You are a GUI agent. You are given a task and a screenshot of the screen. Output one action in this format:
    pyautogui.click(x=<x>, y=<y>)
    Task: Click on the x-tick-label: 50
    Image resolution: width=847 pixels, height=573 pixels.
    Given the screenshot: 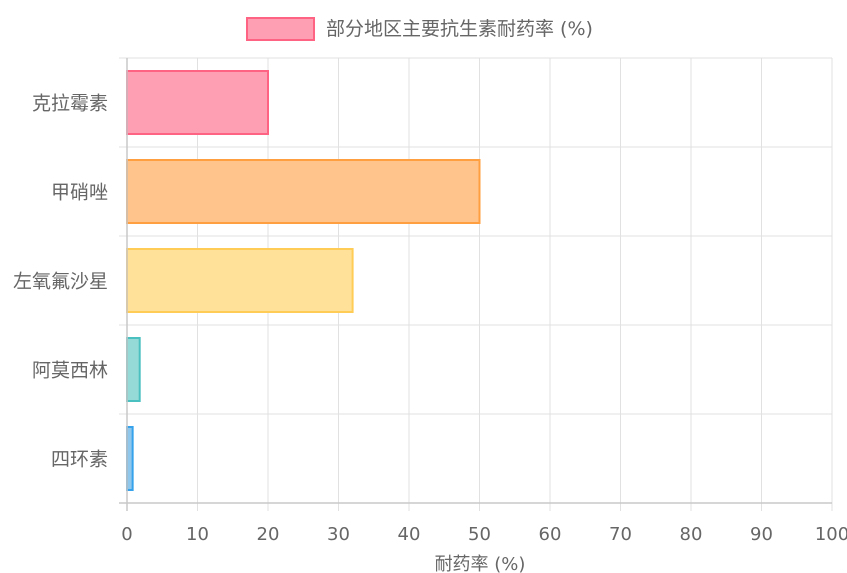 What is the action you would take?
    pyautogui.click(x=479, y=534)
    